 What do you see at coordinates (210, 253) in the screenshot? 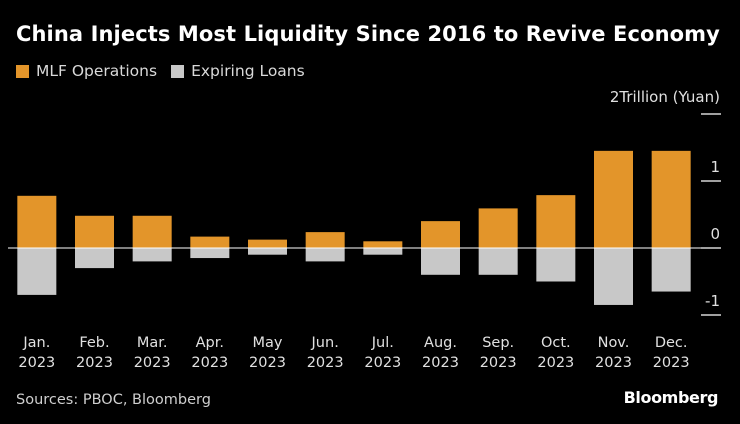
I see `bar-expiring-apr` at bounding box center [210, 253].